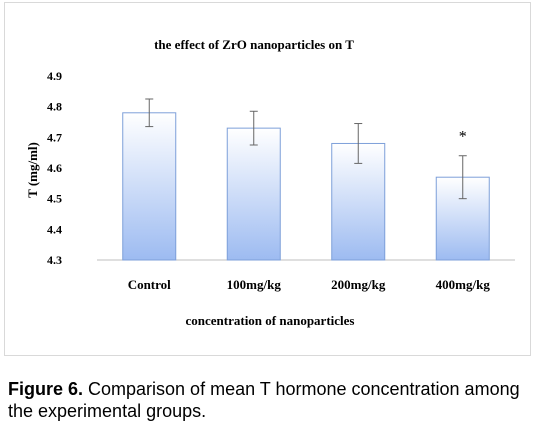  What do you see at coordinates (54, 260) in the screenshot?
I see `y-tick-label: 4.3` at bounding box center [54, 260].